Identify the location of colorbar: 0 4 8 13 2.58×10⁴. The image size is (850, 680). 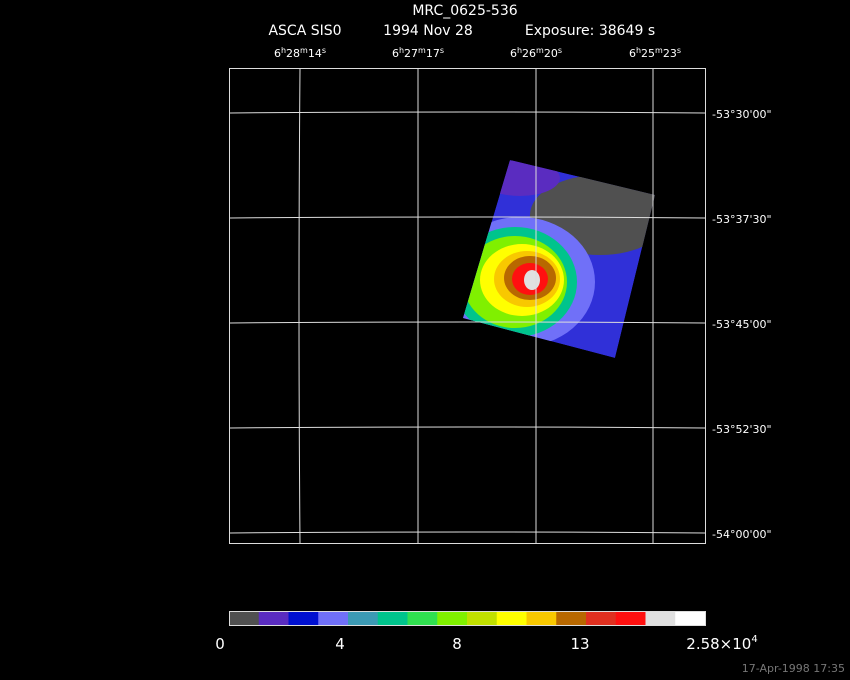
(486, 632).